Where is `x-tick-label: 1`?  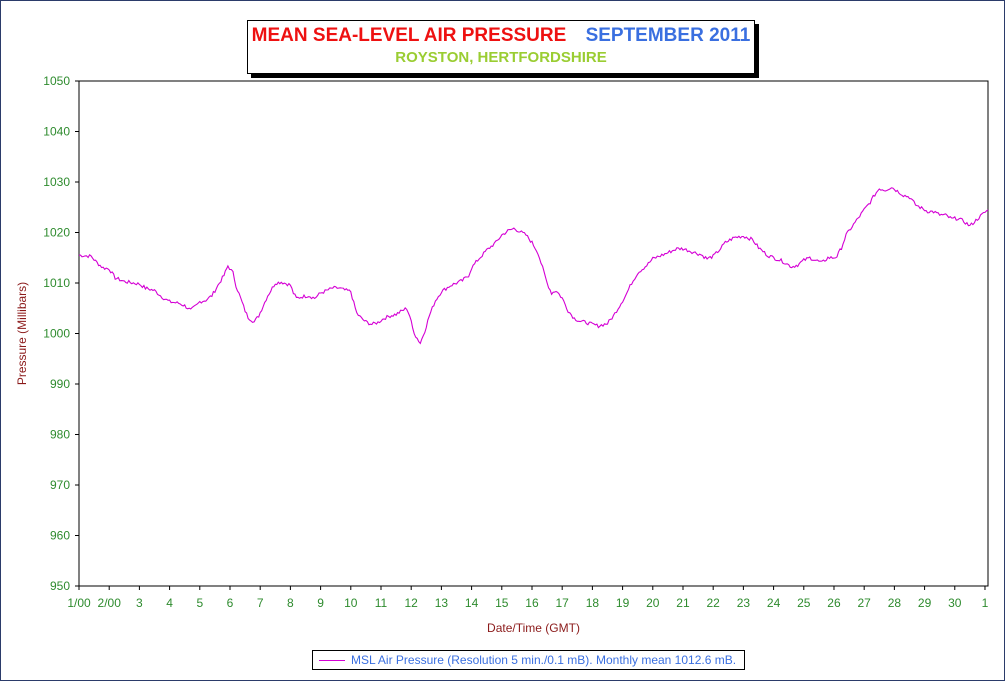
x-tick-label: 1 is located at coordinates (985, 603).